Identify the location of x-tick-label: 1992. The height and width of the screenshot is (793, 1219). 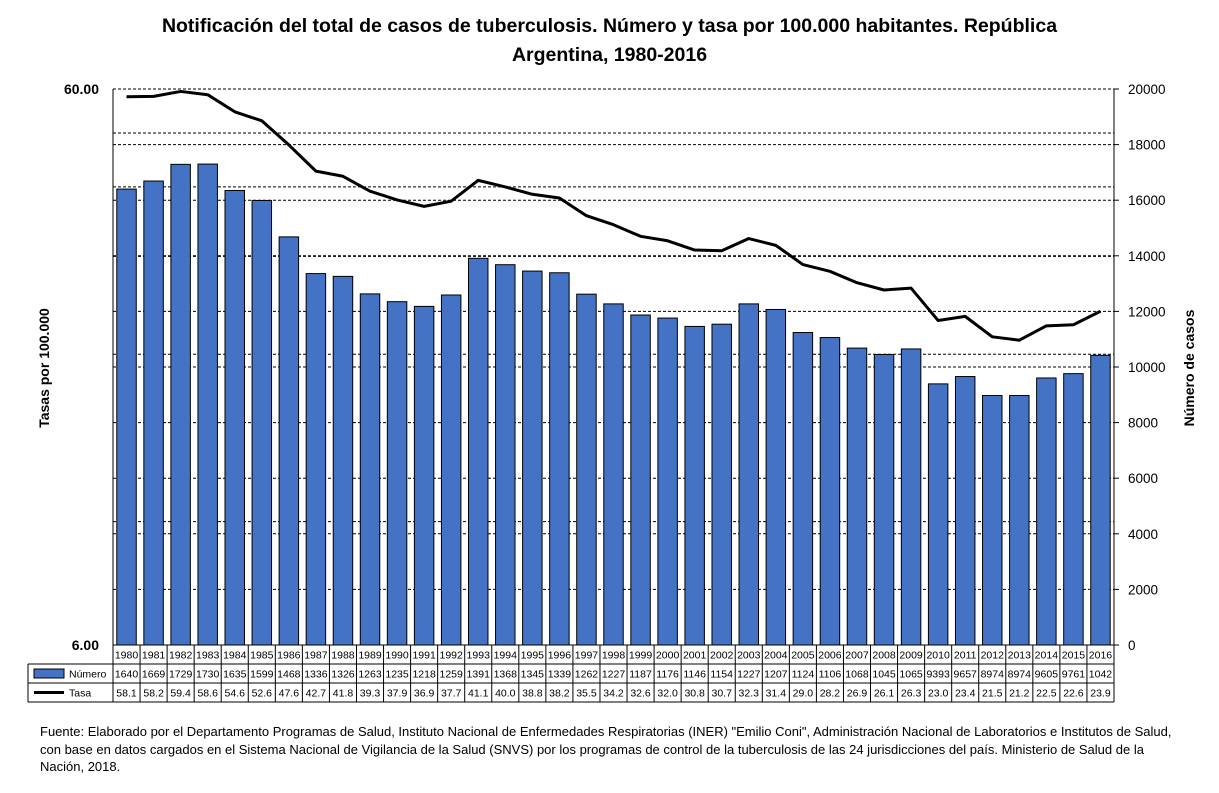
(451, 656).